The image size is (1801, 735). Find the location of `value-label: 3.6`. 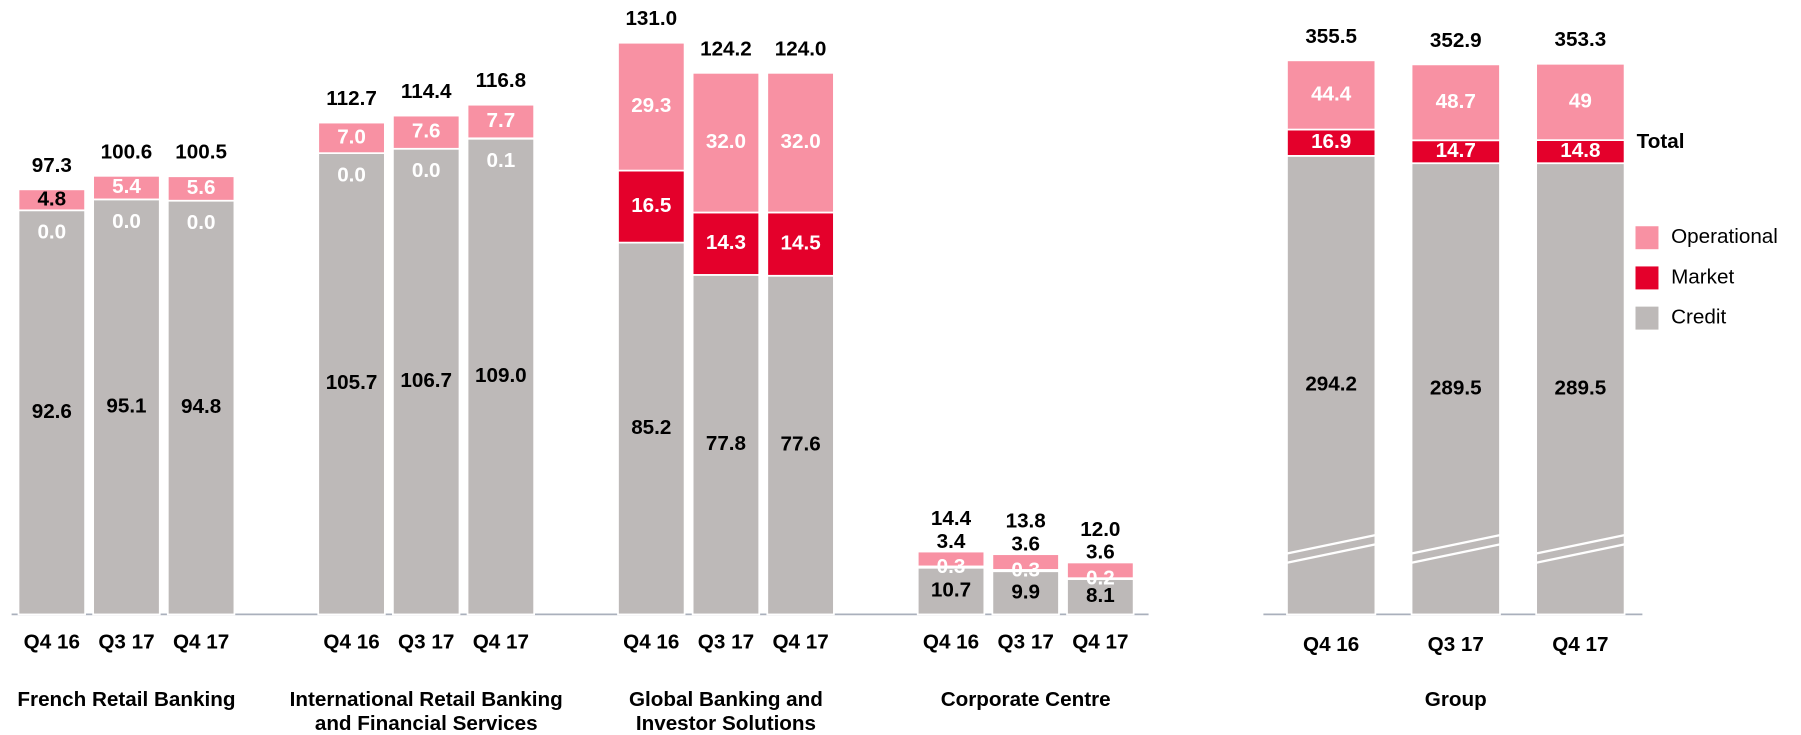

value-label: 3.6 is located at coordinates (1100, 552).